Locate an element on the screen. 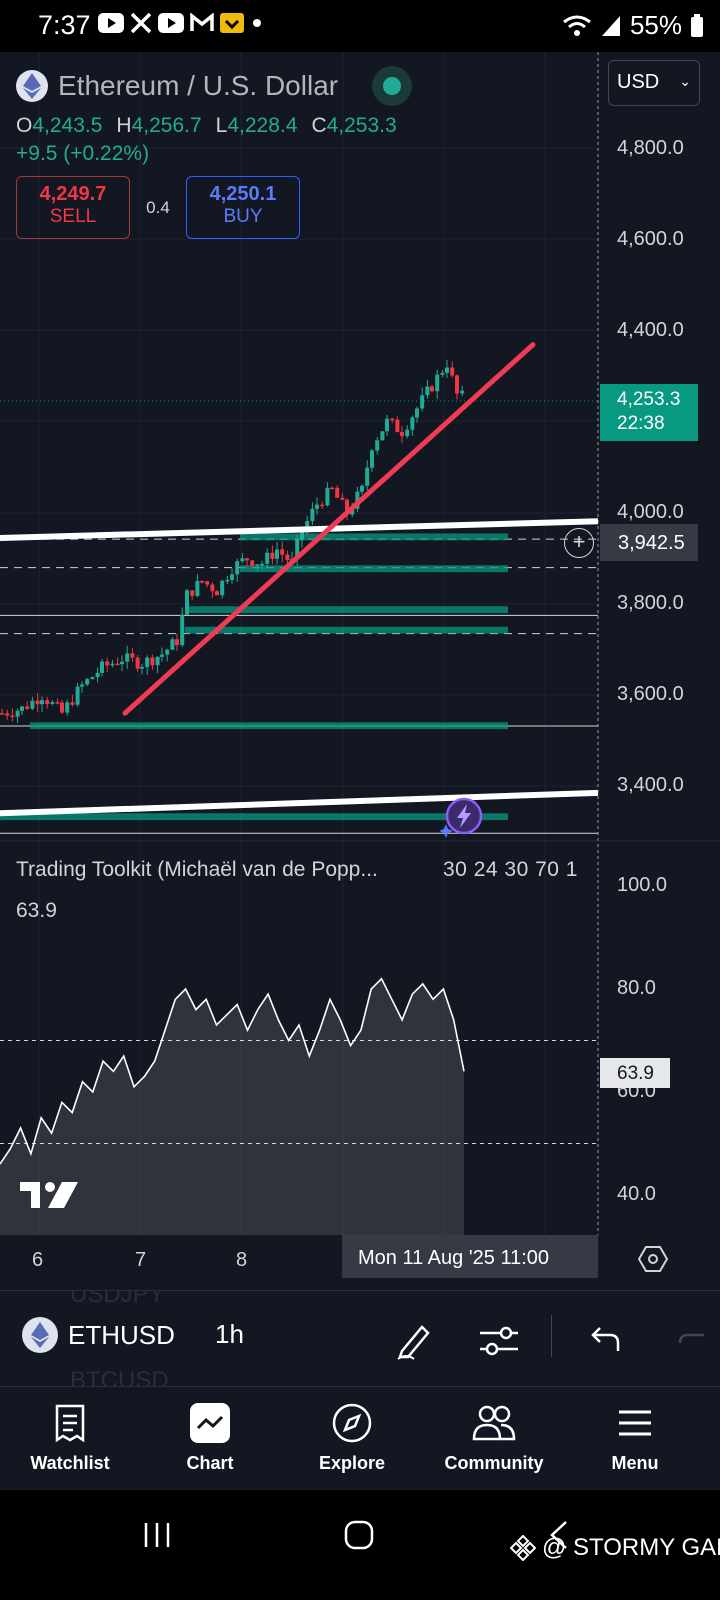 The height and width of the screenshot is (1600, 720). home-icon is located at coordinates (359, 1535).